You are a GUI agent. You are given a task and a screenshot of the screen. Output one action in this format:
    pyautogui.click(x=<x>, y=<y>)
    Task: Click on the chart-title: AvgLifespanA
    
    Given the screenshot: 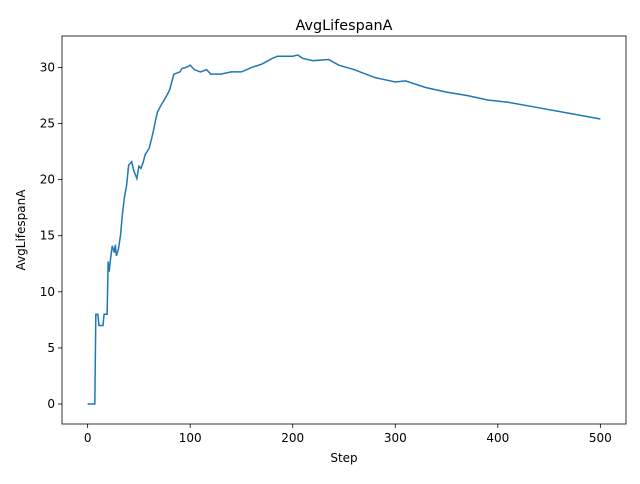 What is the action you would take?
    pyautogui.click(x=343, y=26)
    